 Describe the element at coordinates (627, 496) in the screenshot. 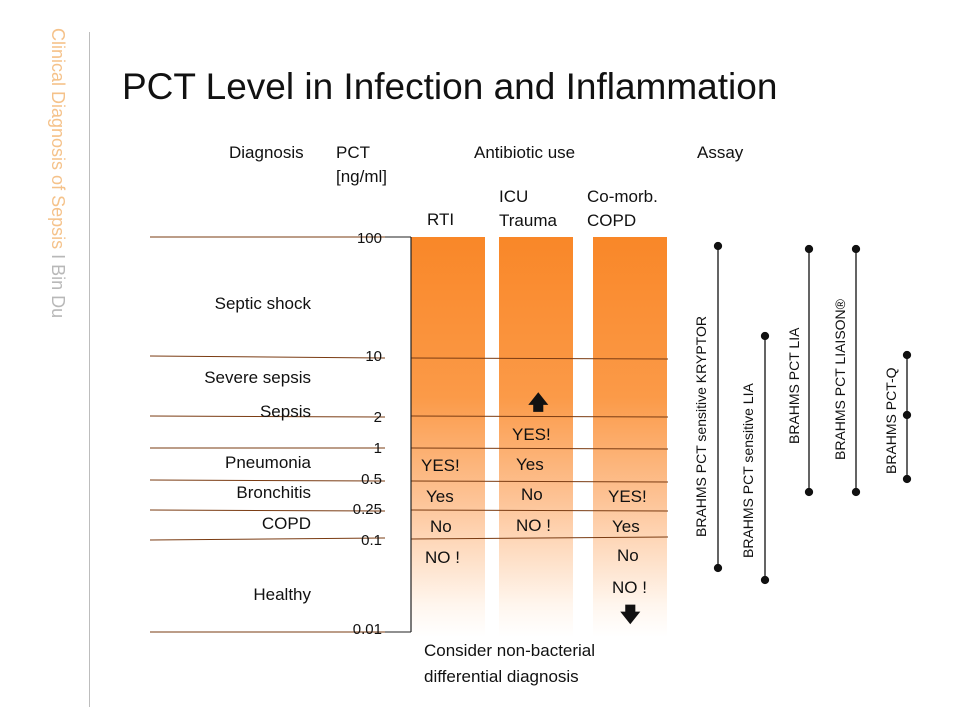

I see `comorb-yes-strong: YES!` at that location.